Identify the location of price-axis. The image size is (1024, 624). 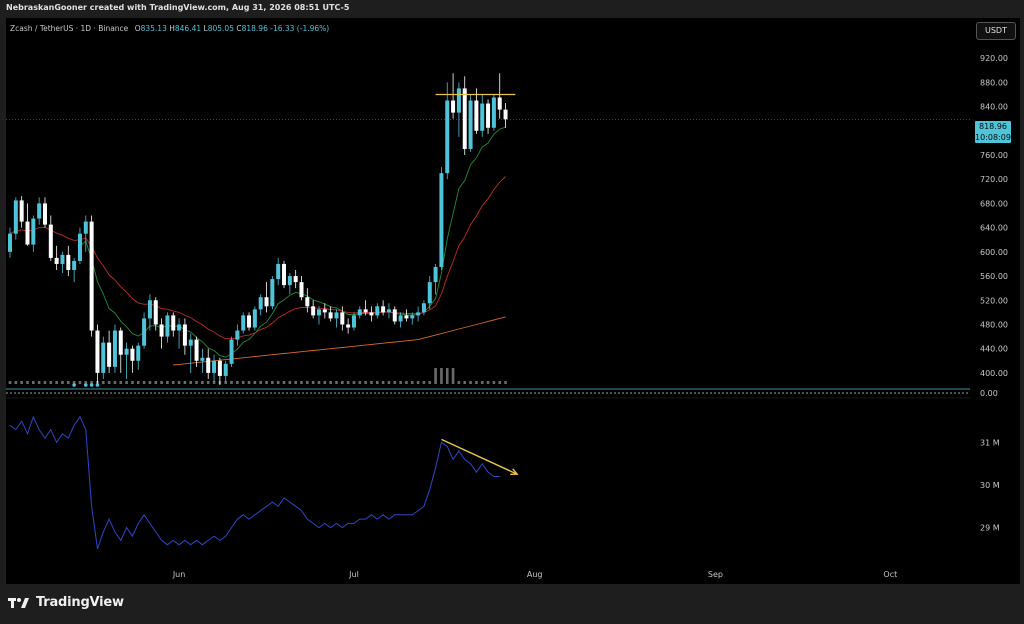
(995, 301).